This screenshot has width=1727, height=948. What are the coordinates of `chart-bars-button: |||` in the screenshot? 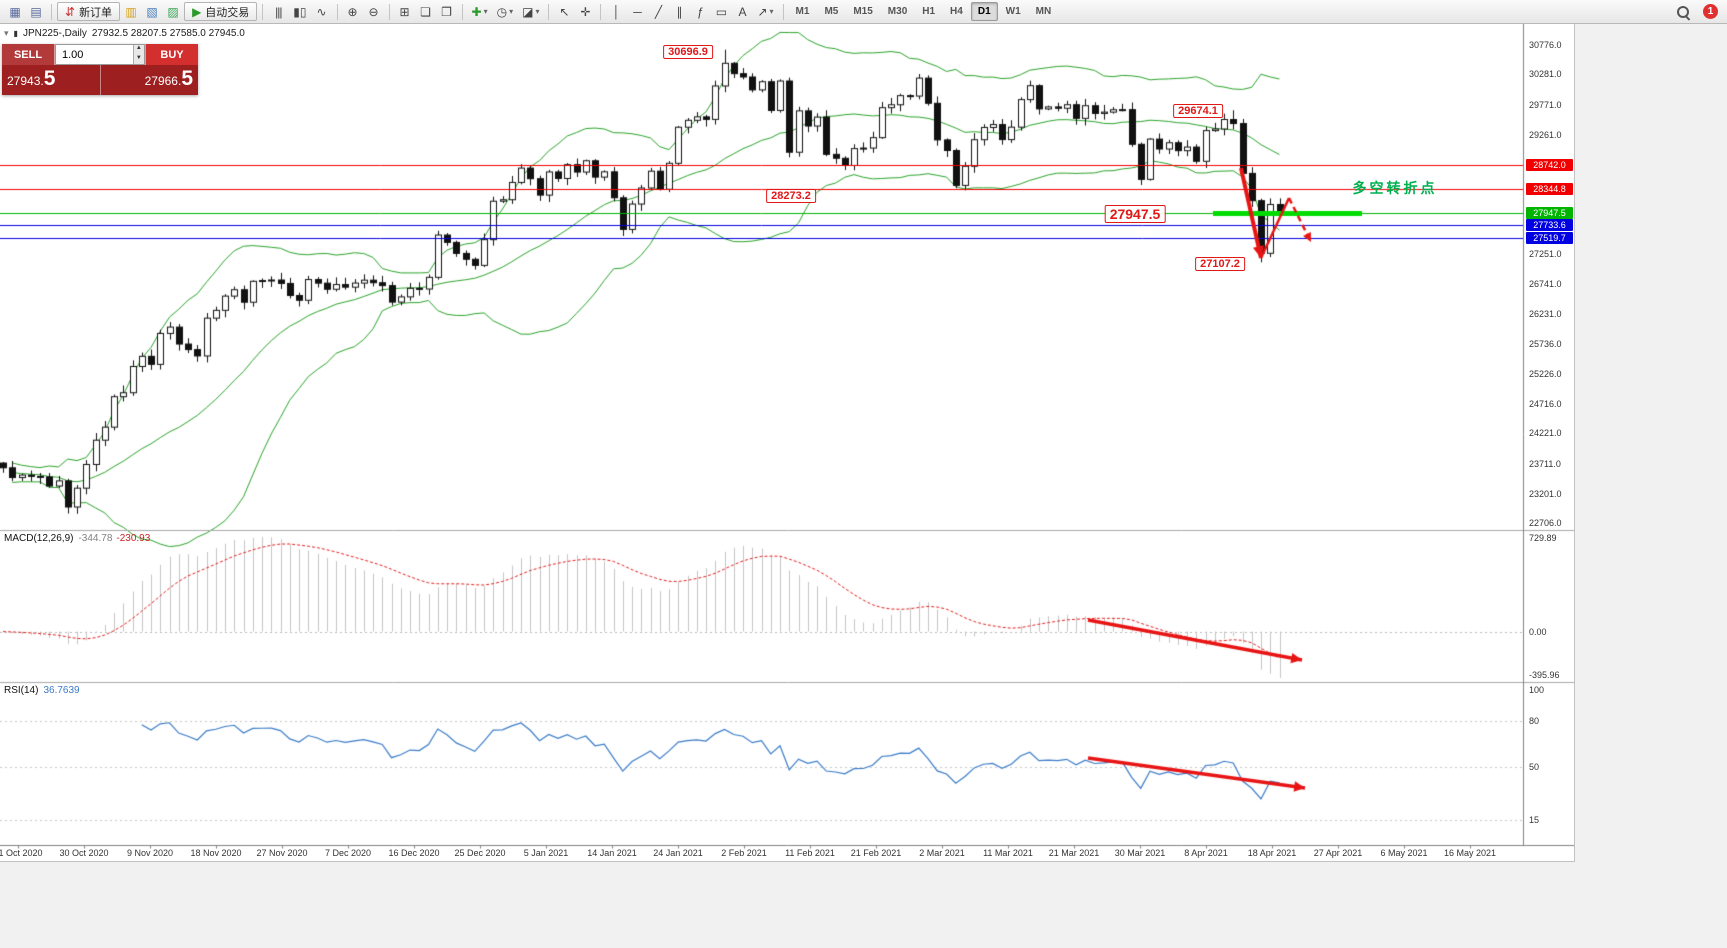 It's located at (278, 11).